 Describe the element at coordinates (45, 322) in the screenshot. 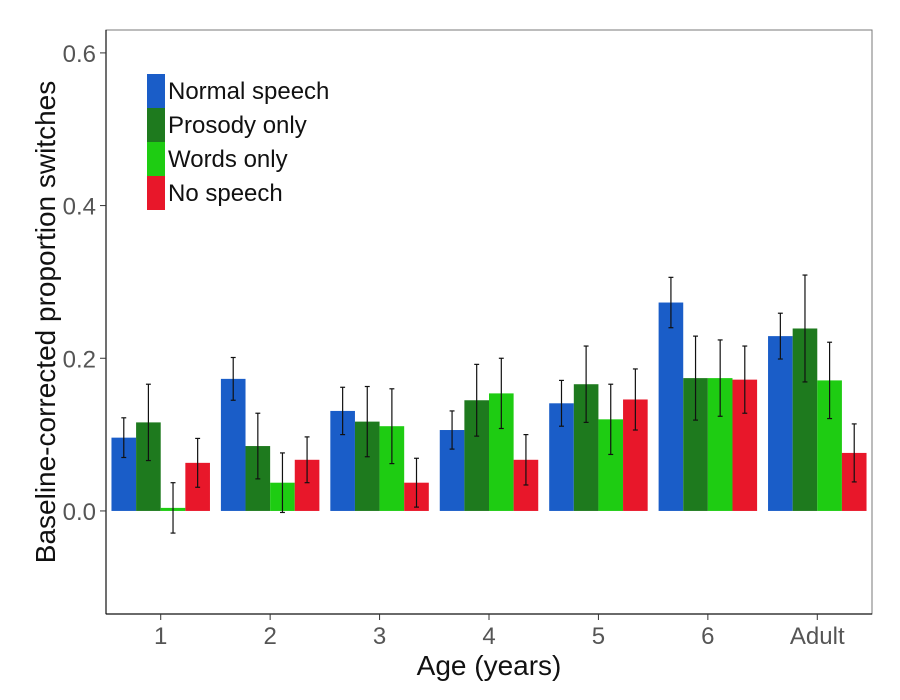

I see `y-axis-title: Baseline-corrected proportion switches` at that location.